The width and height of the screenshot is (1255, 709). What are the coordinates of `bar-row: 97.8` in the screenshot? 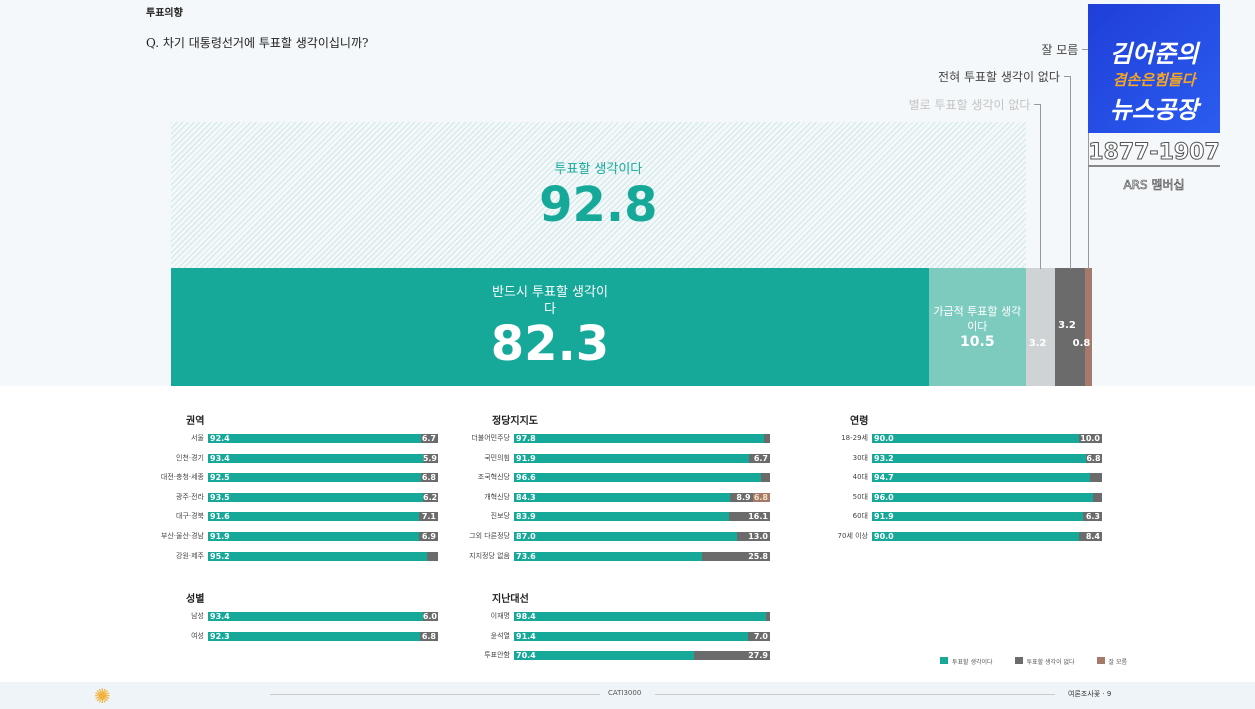 It's located at (642, 438).